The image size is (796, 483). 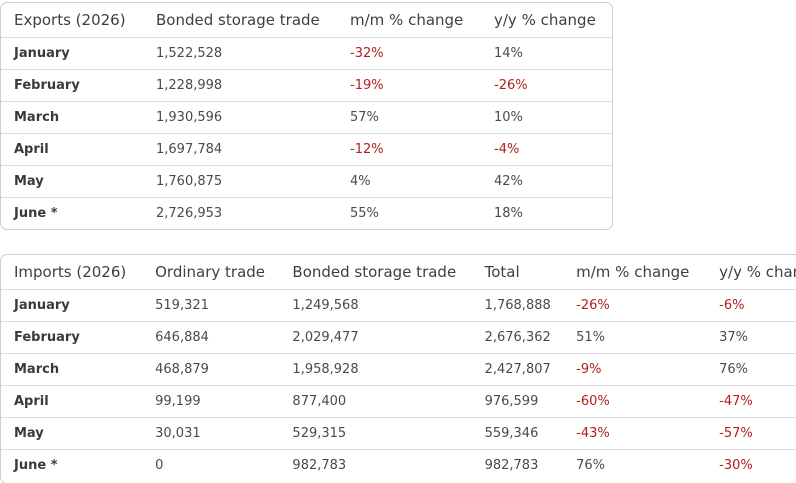 What do you see at coordinates (546, 149) in the screenshot?
I see `exports-table-cell: -4%` at bounding box center [546, 149].